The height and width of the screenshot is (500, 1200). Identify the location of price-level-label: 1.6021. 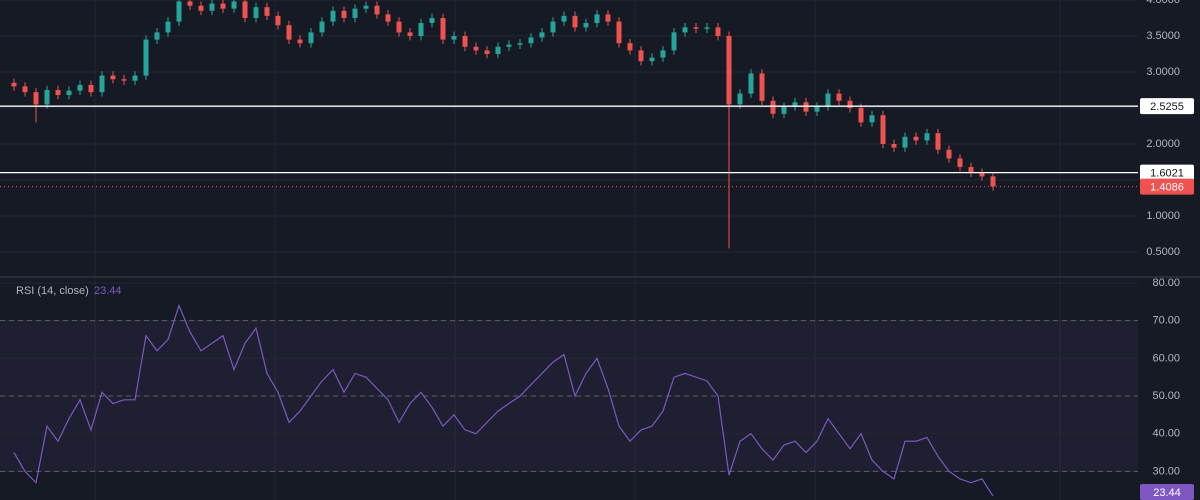
(1167, 174).